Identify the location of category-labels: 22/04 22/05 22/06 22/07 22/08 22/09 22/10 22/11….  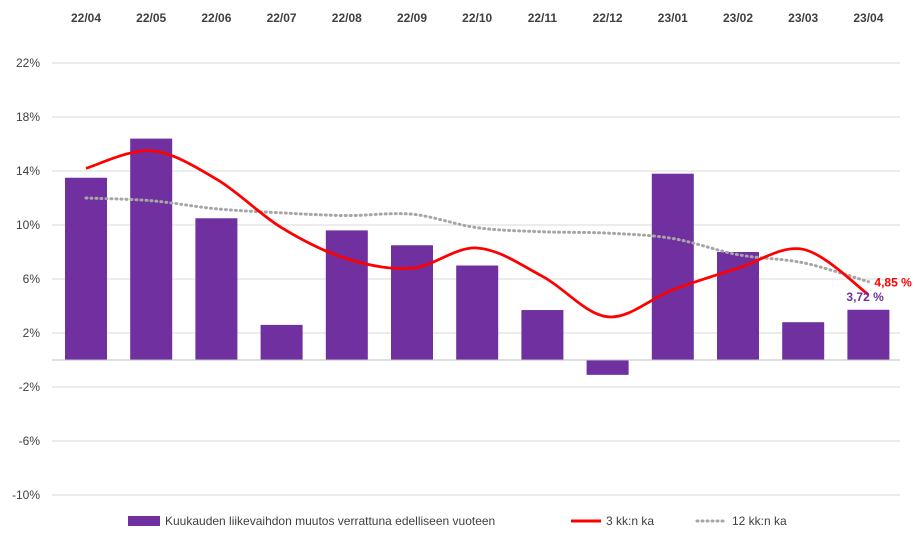
(477, 18).